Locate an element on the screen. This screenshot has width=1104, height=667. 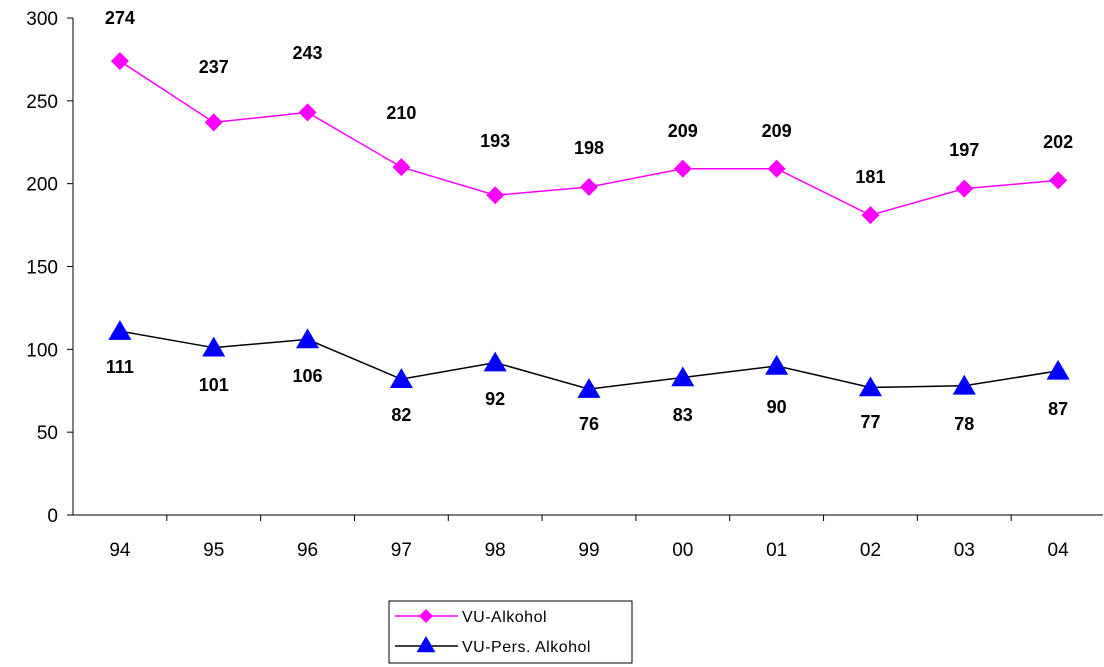
data-label: 83 is located at coordinates (683, 415).